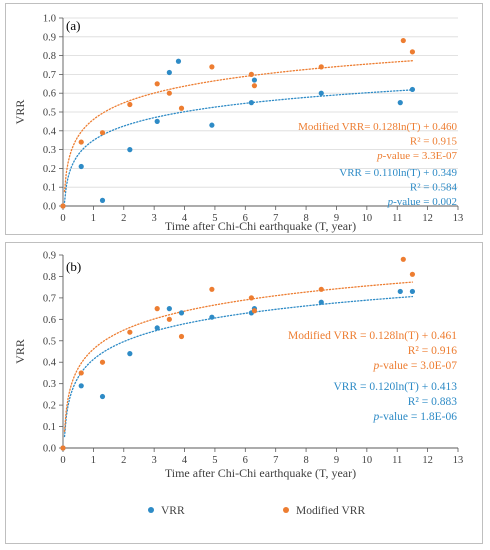  I want to click on annotation-modified-a: Modified VRR= 0.128ln(T) + 0.460, so click(377, 127).